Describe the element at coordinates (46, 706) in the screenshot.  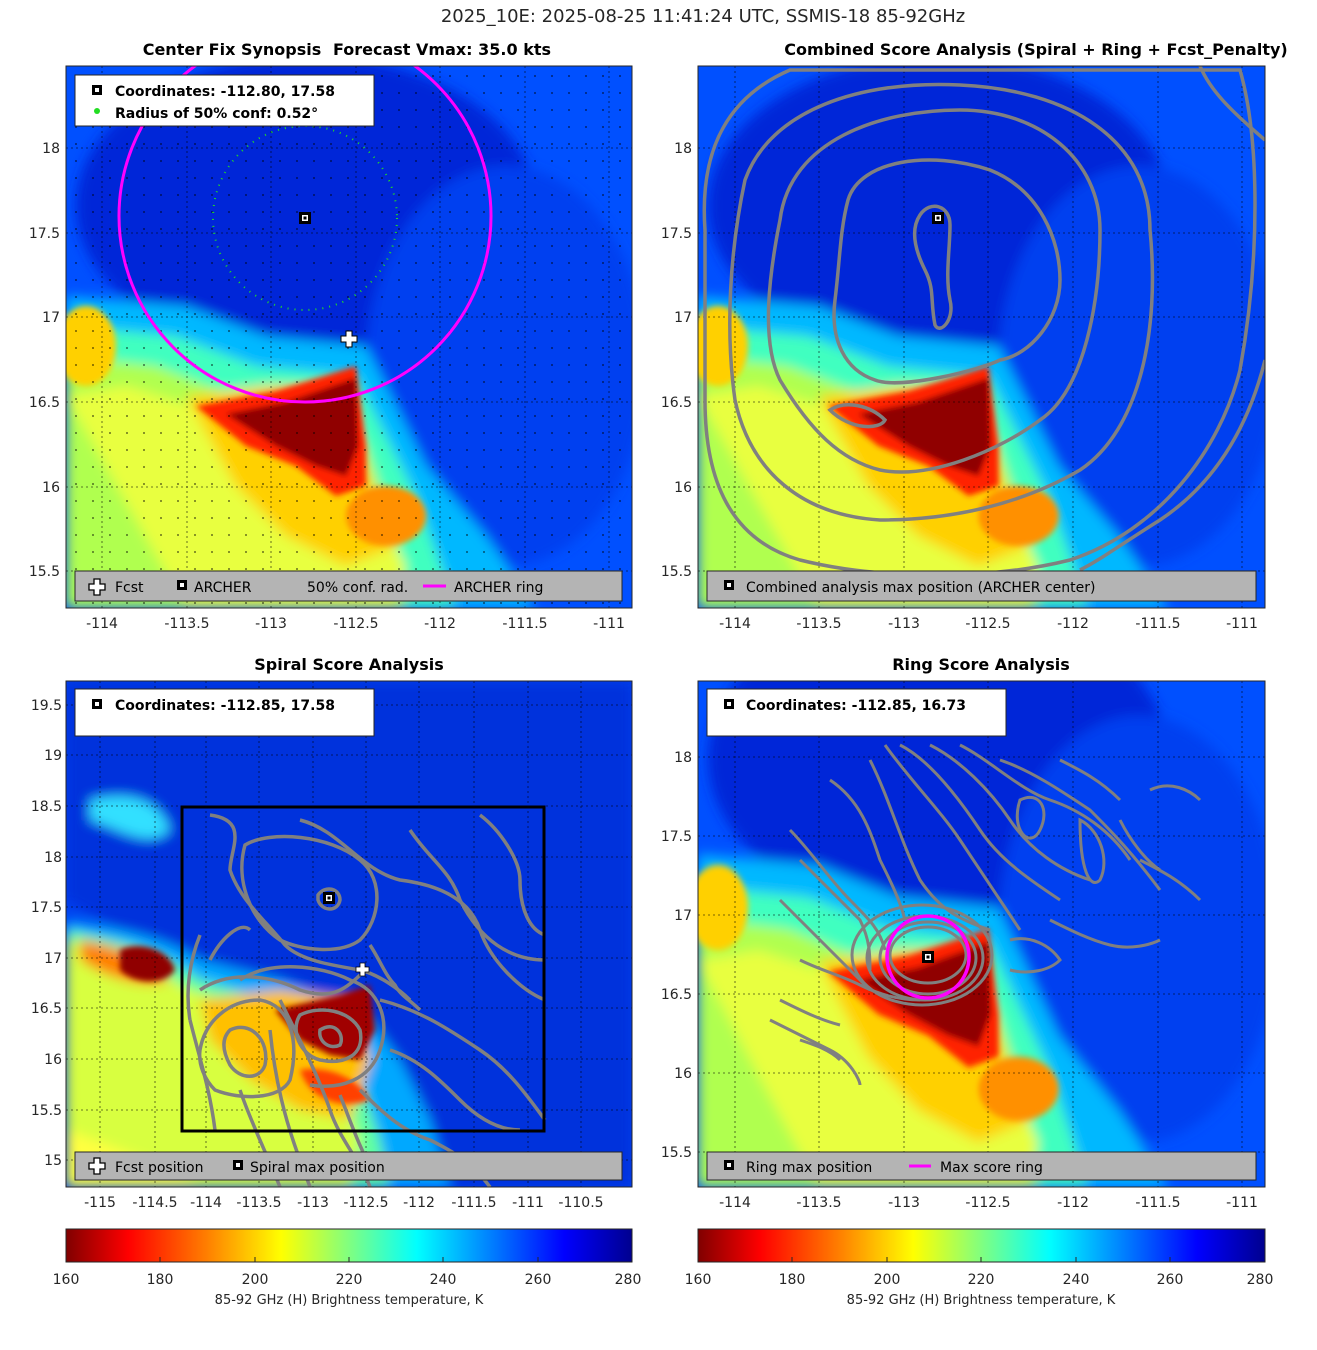
I see `y-tick: 19.5` at that location.